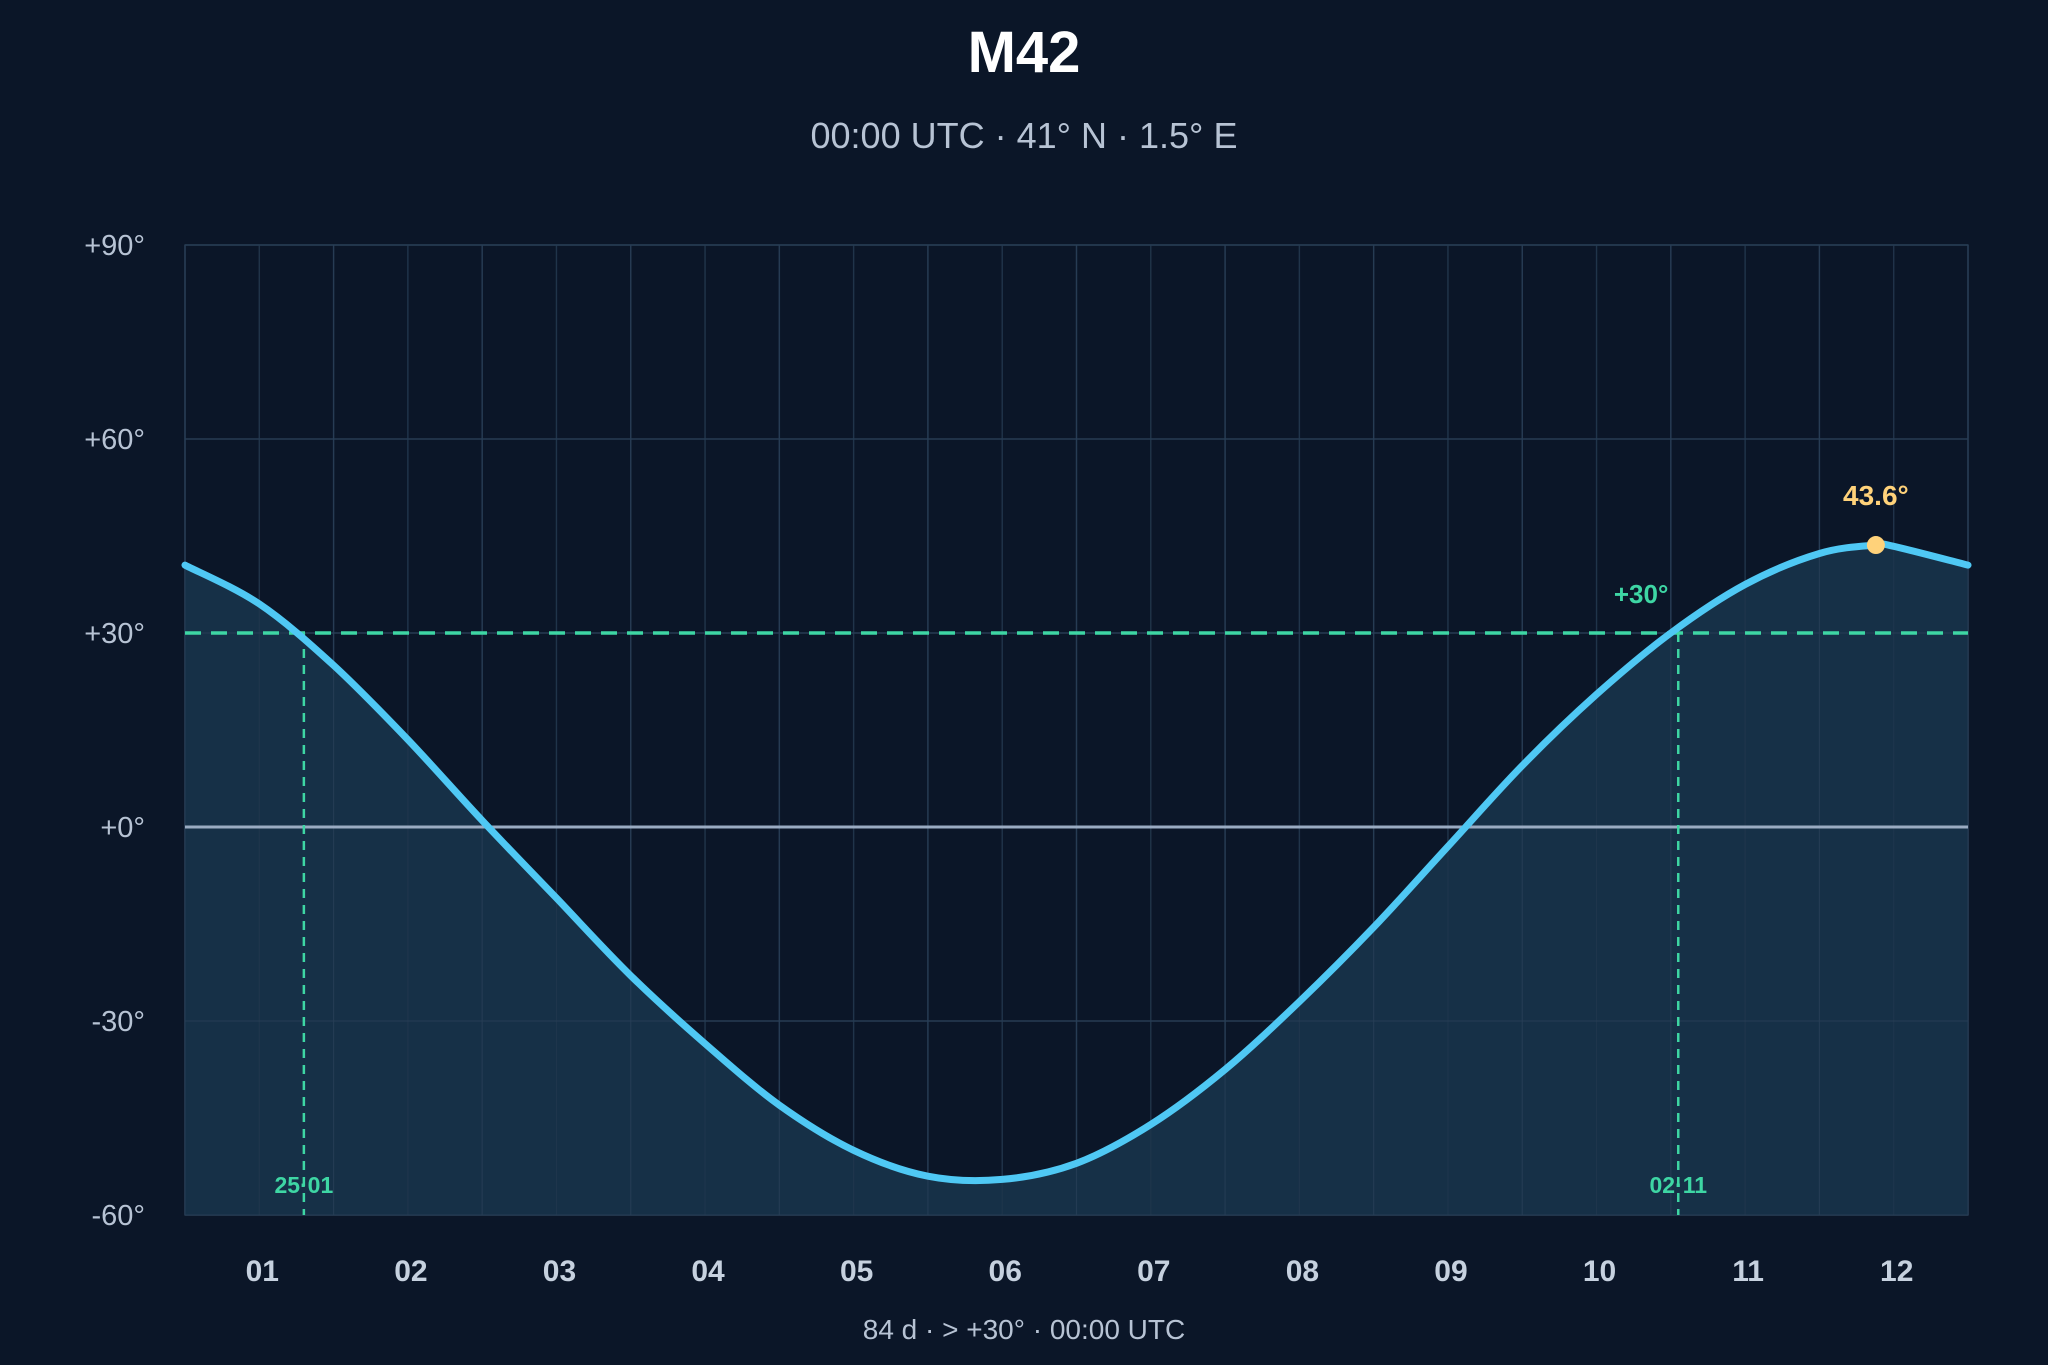  I want to click on x-tick-label-7: 08, so click(1302, 1271).